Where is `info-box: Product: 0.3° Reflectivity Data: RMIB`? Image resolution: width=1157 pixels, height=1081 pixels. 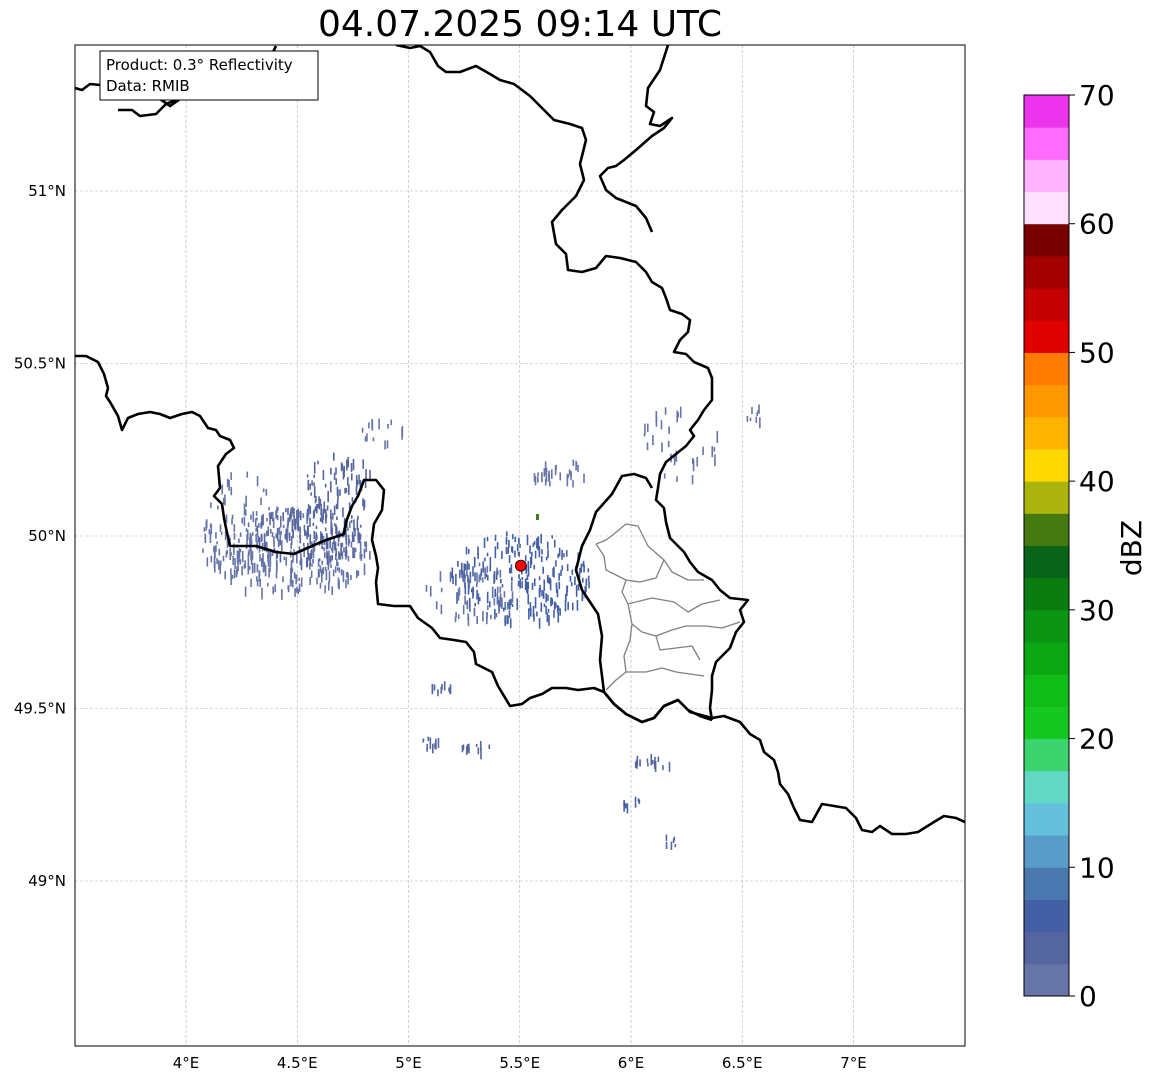 info-box: Product: 0.3° Reflectivity Data: RMIB is located at coordinates (209, 75).